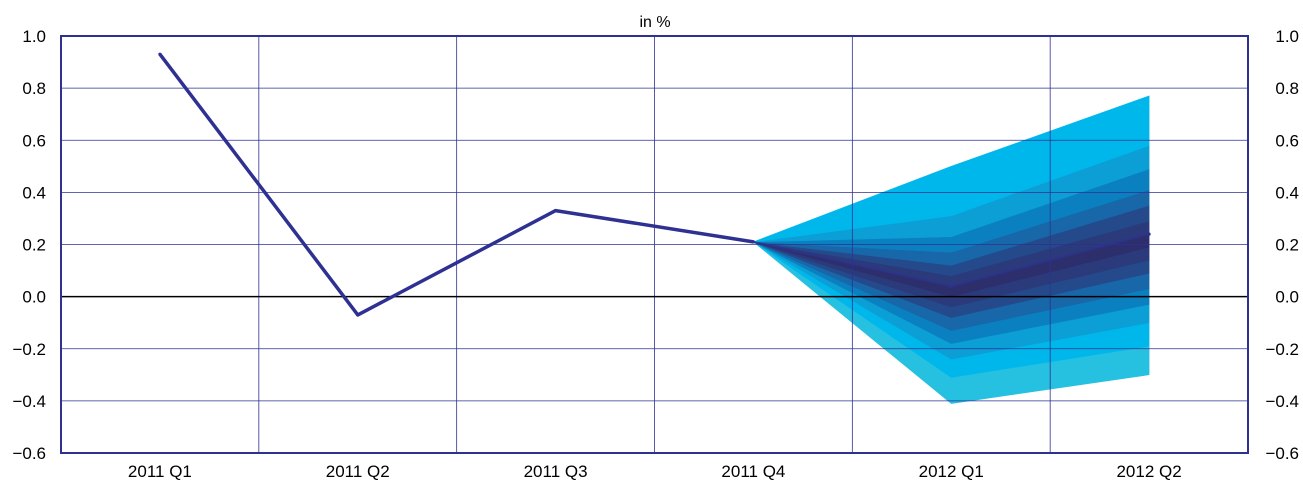 The image size is (1303, 482). What do you see at coordinates (1287, 88) in the screenshot?
I see `y-tick-label-right: 0.8` at bounding box center [1287, 88].